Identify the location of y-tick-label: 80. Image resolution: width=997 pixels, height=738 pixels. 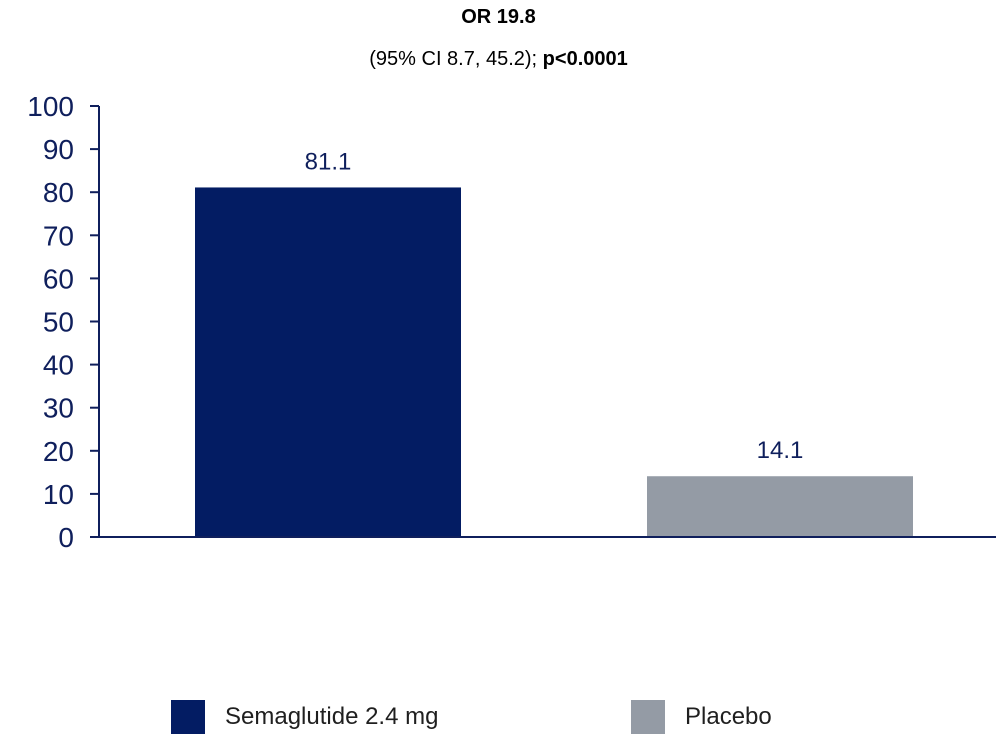
(58, 192).